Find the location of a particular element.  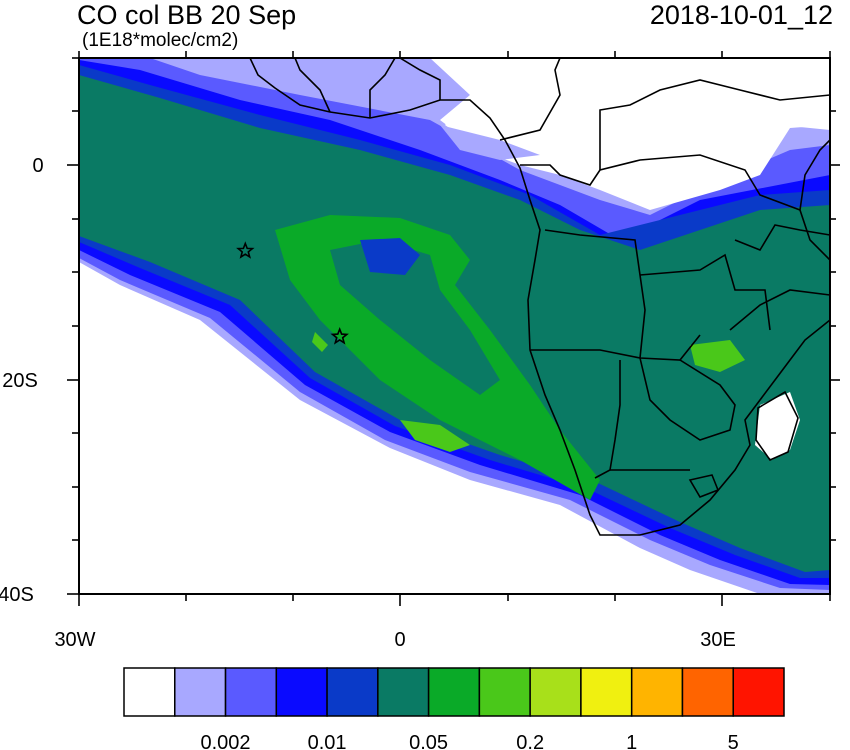

marker-layer is located at coordinates (292, 293).